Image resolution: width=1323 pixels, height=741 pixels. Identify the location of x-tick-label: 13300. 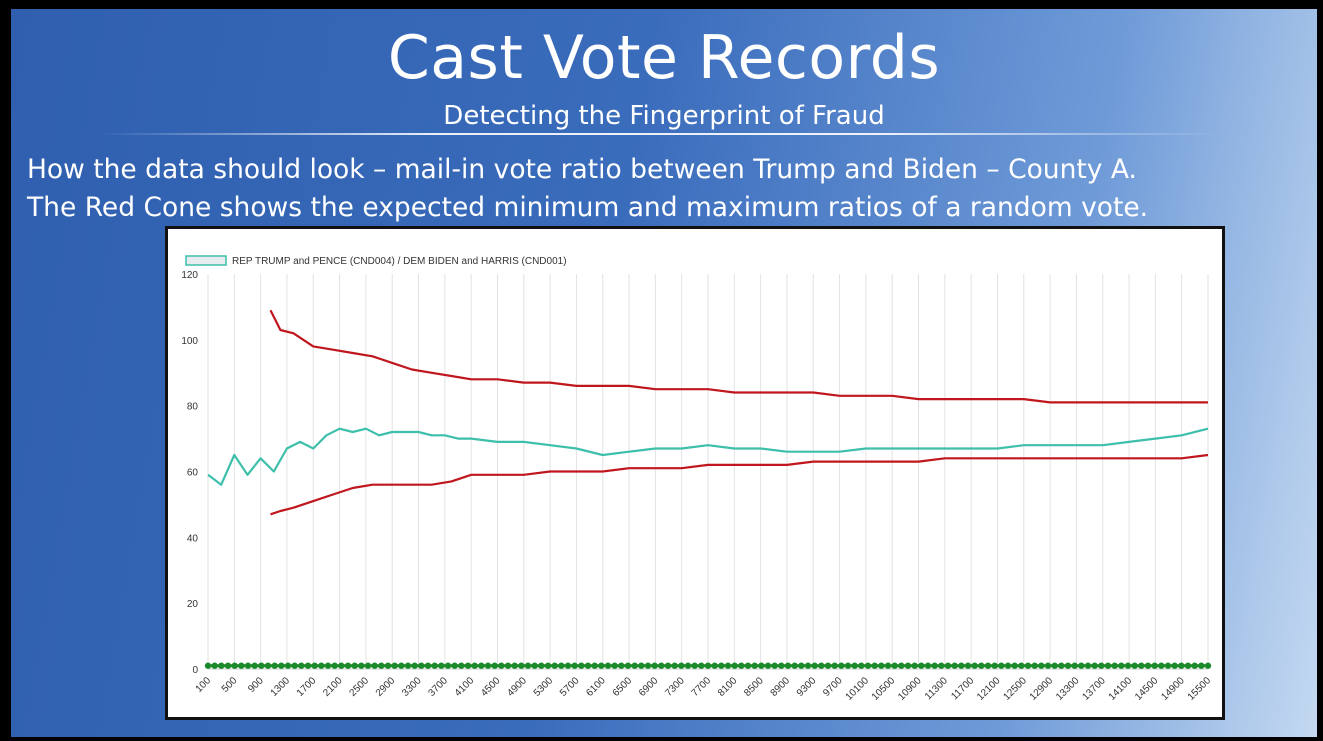
(1068, 689).